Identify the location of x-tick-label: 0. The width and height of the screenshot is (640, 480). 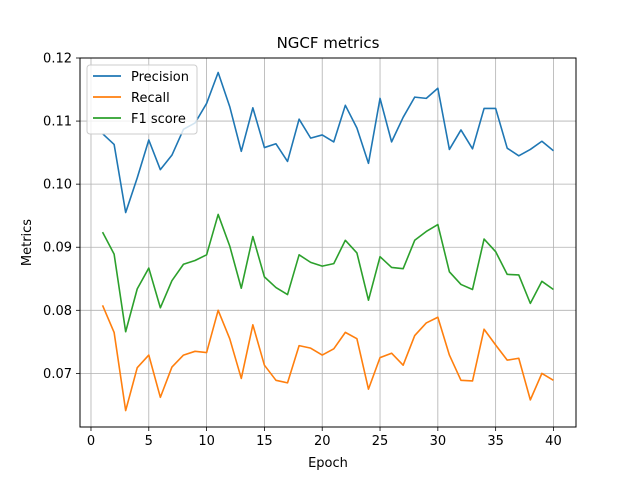
(91, 441).